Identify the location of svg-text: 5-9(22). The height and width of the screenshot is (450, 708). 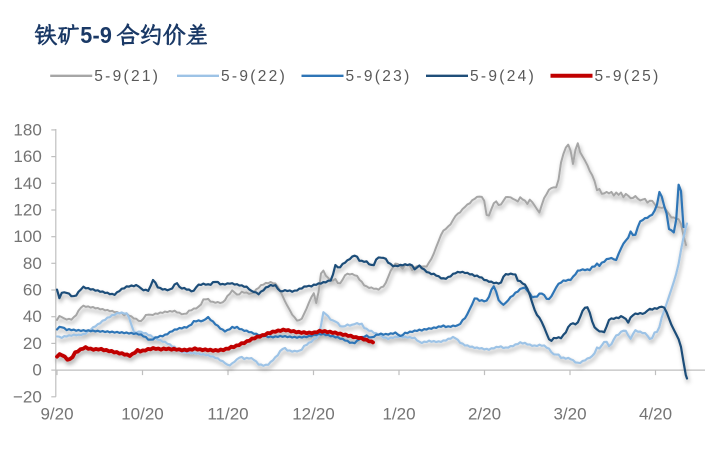
(254, 76).